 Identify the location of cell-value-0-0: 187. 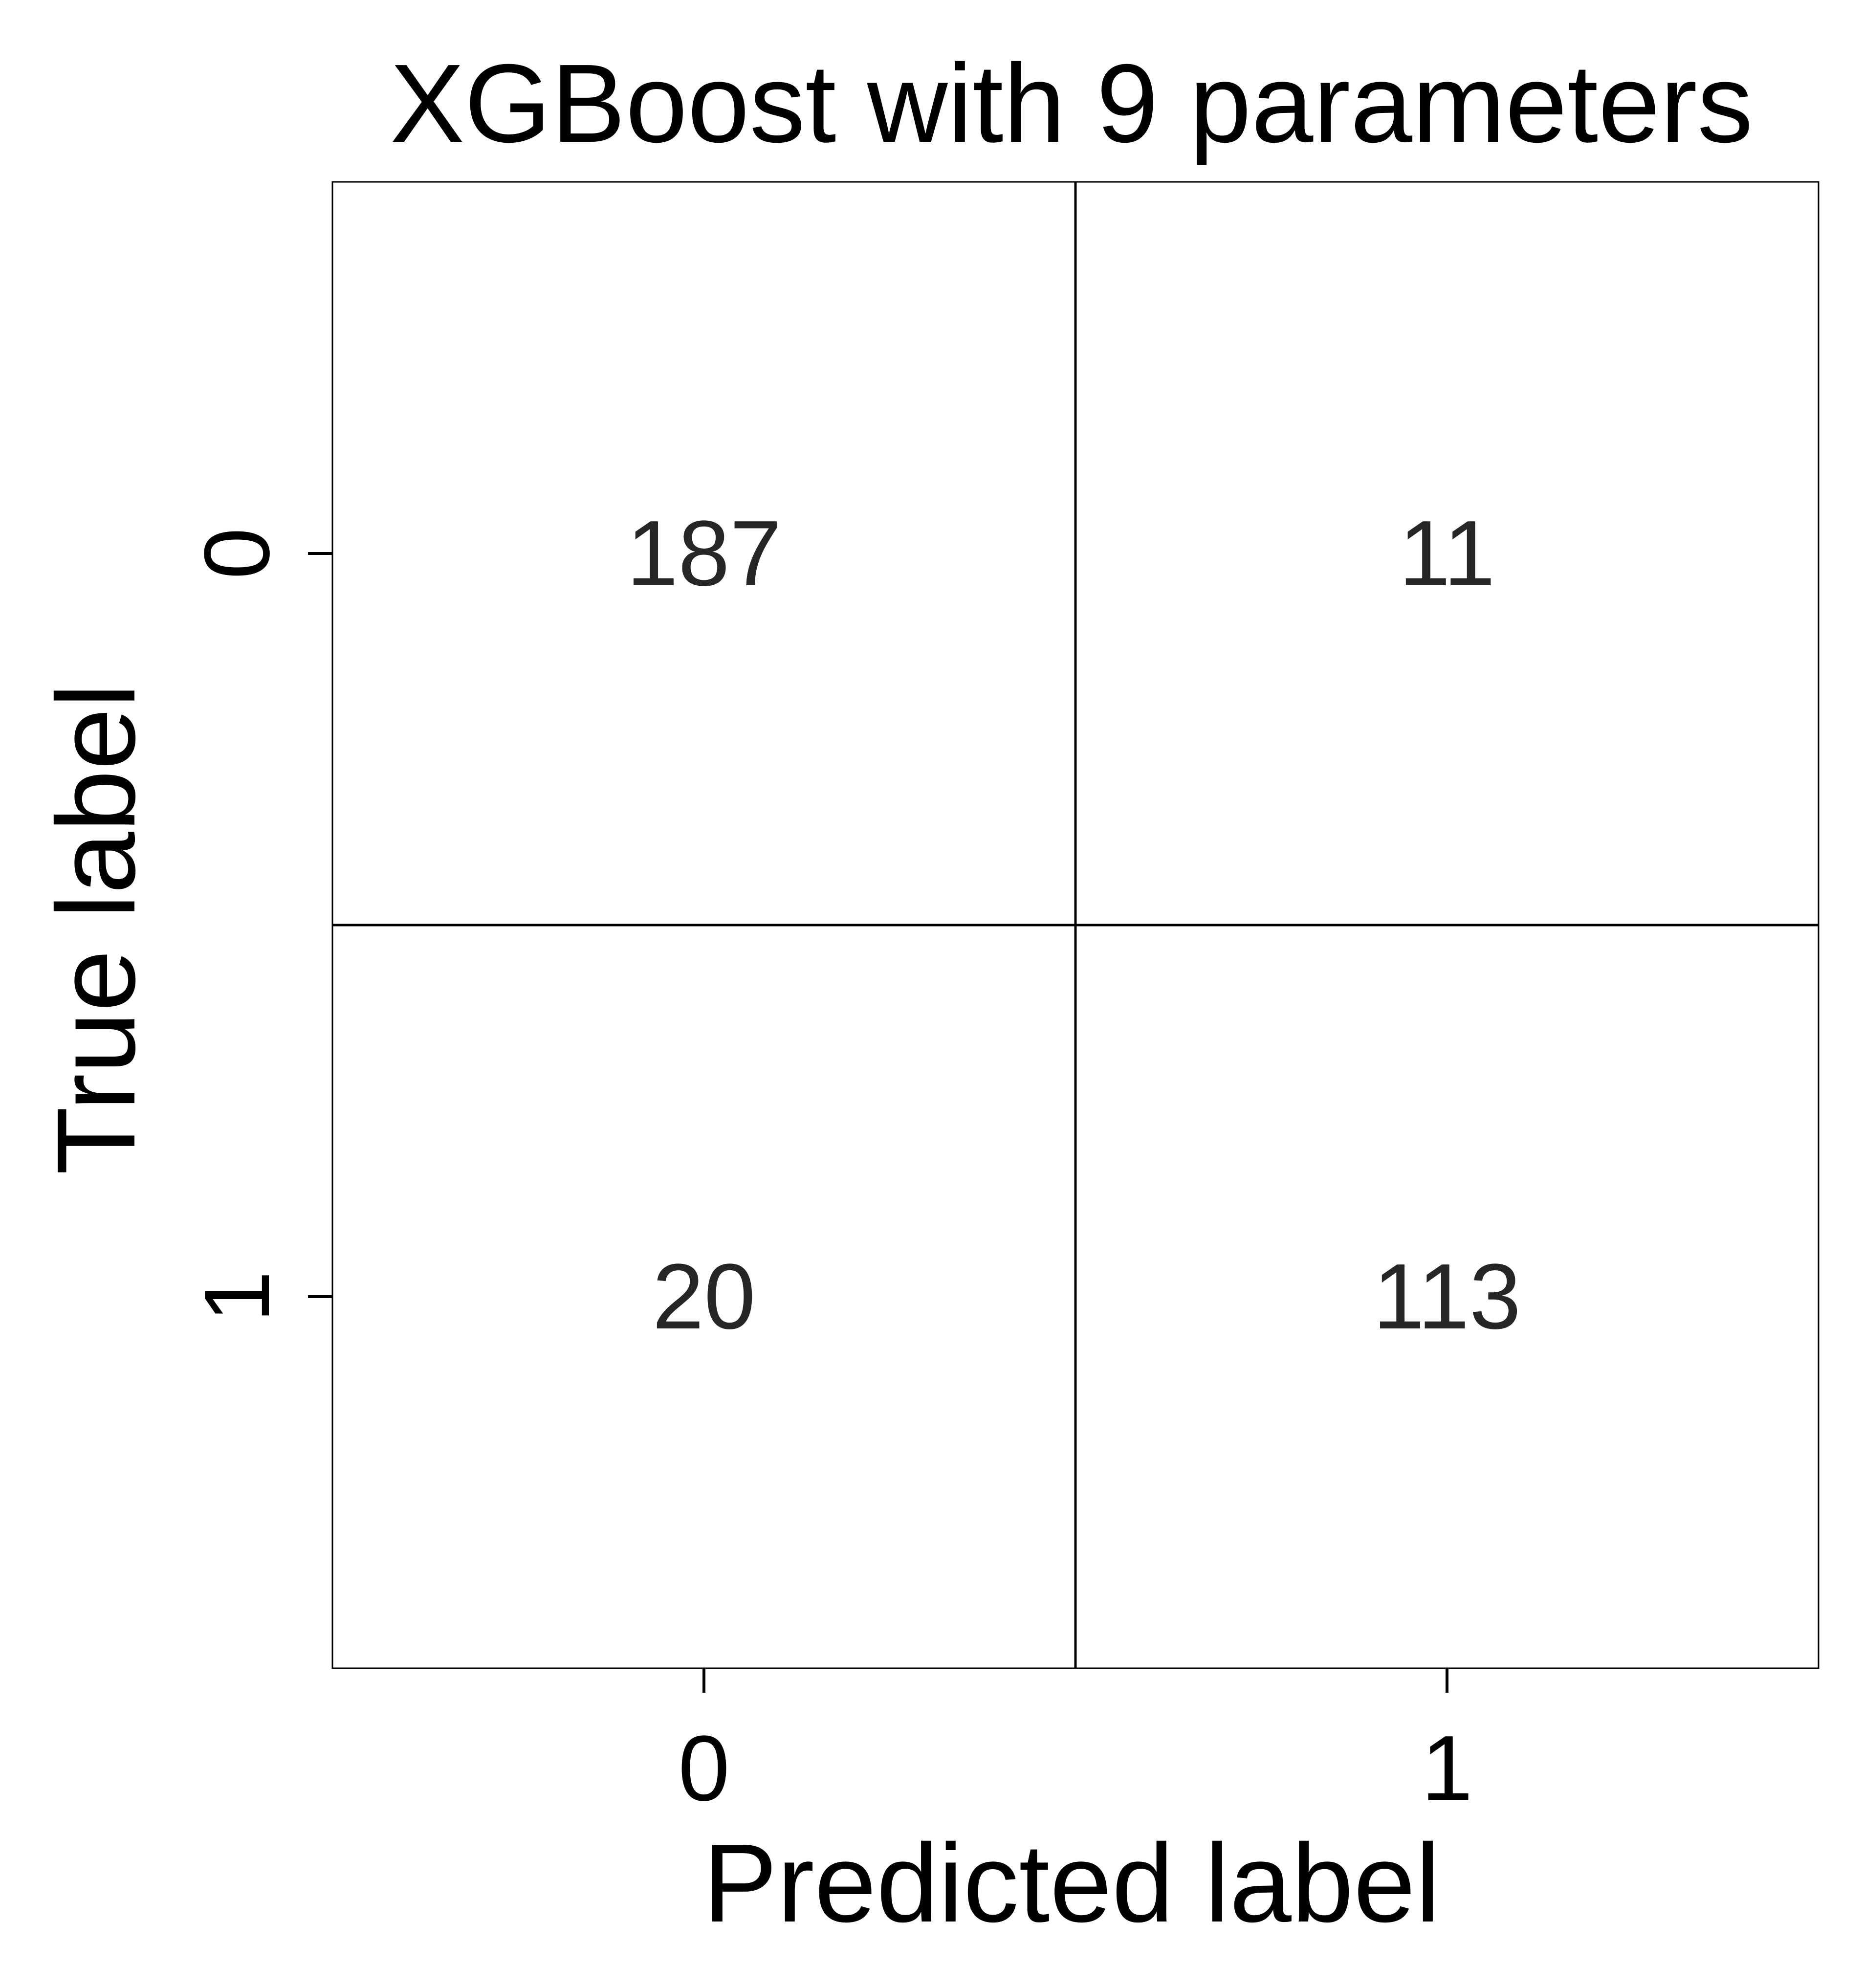
(703, 553).